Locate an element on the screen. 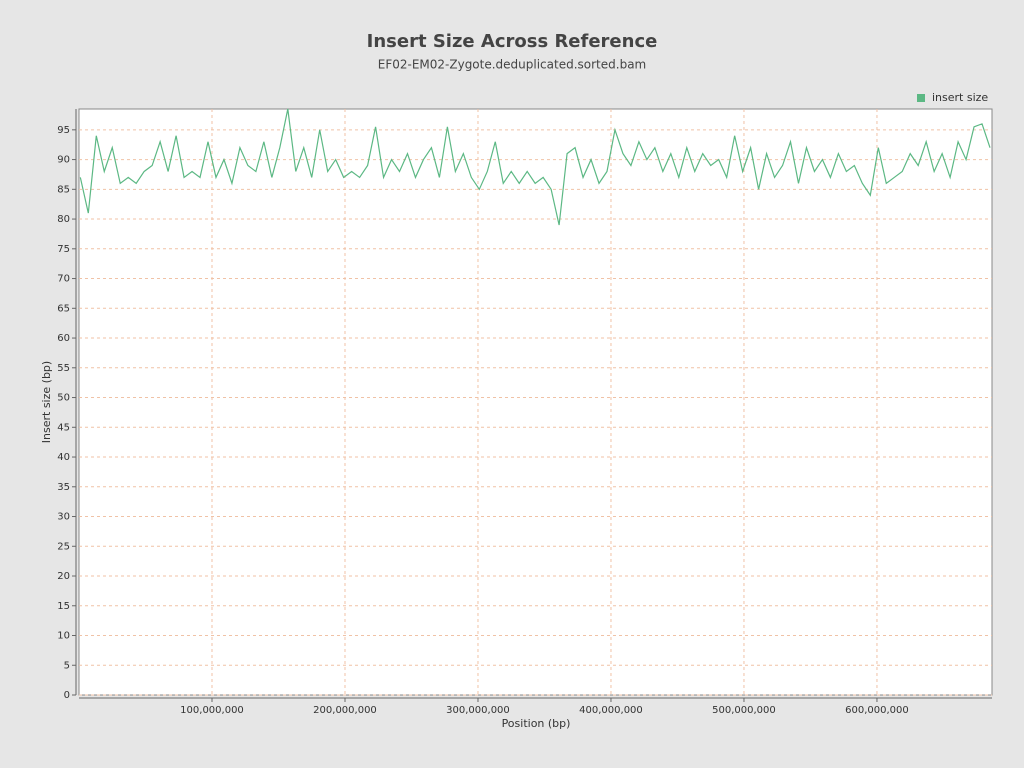  y-tick-label: 65 is located at coordinates (63, 308).